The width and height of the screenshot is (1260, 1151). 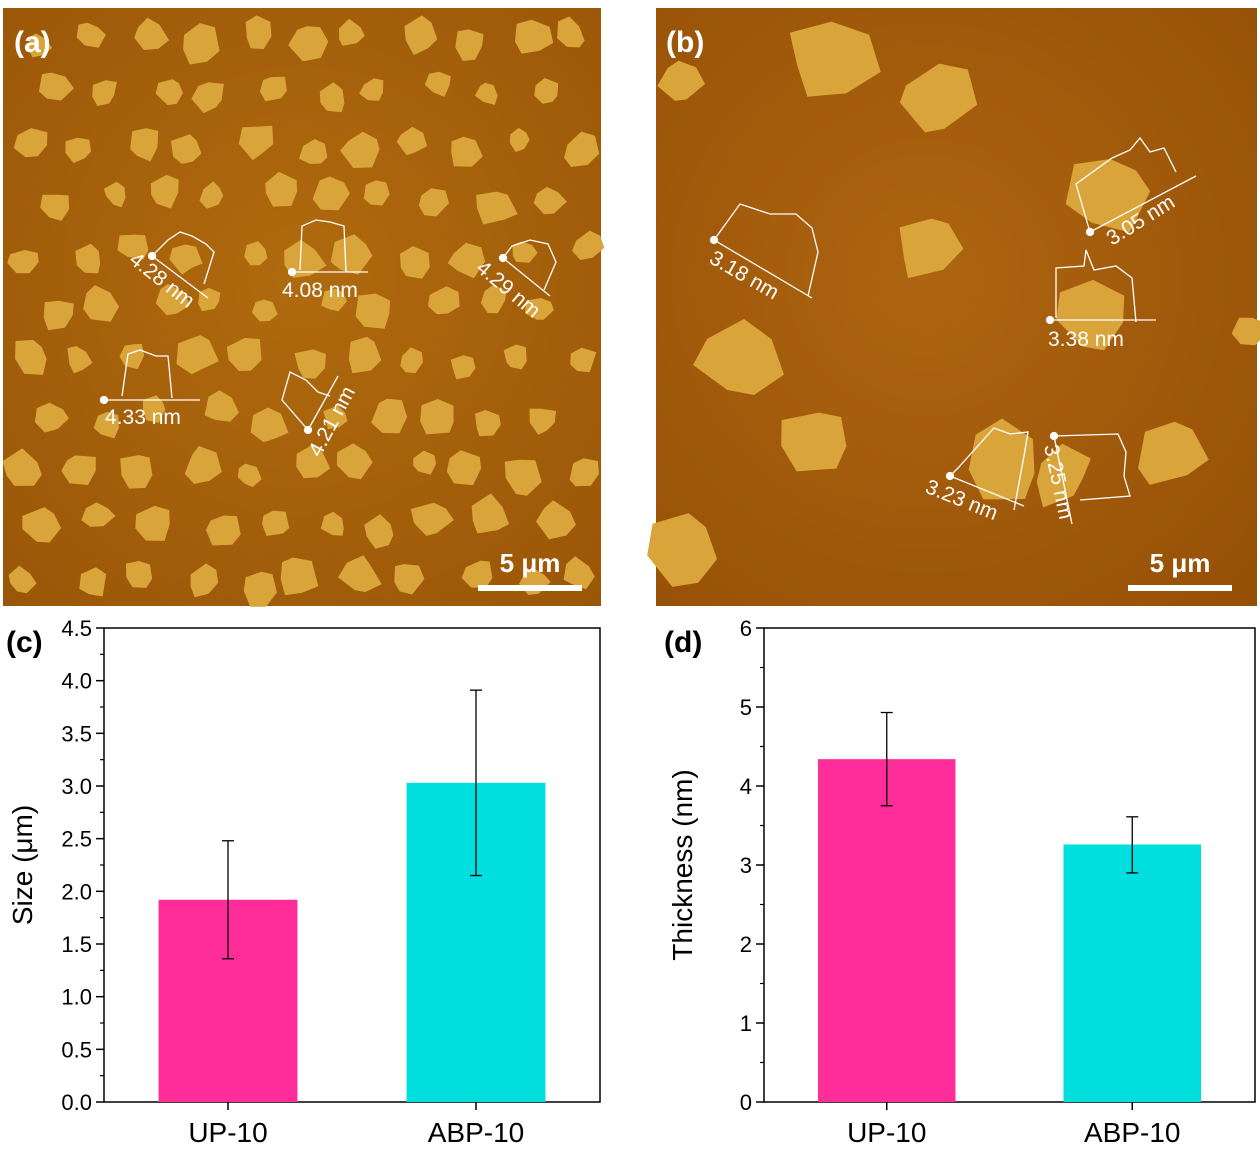 What do you see at coordinates (24, 642) in the screenshot?
I see `panel-tag-c: (c)` at bounding box center [24, 642].